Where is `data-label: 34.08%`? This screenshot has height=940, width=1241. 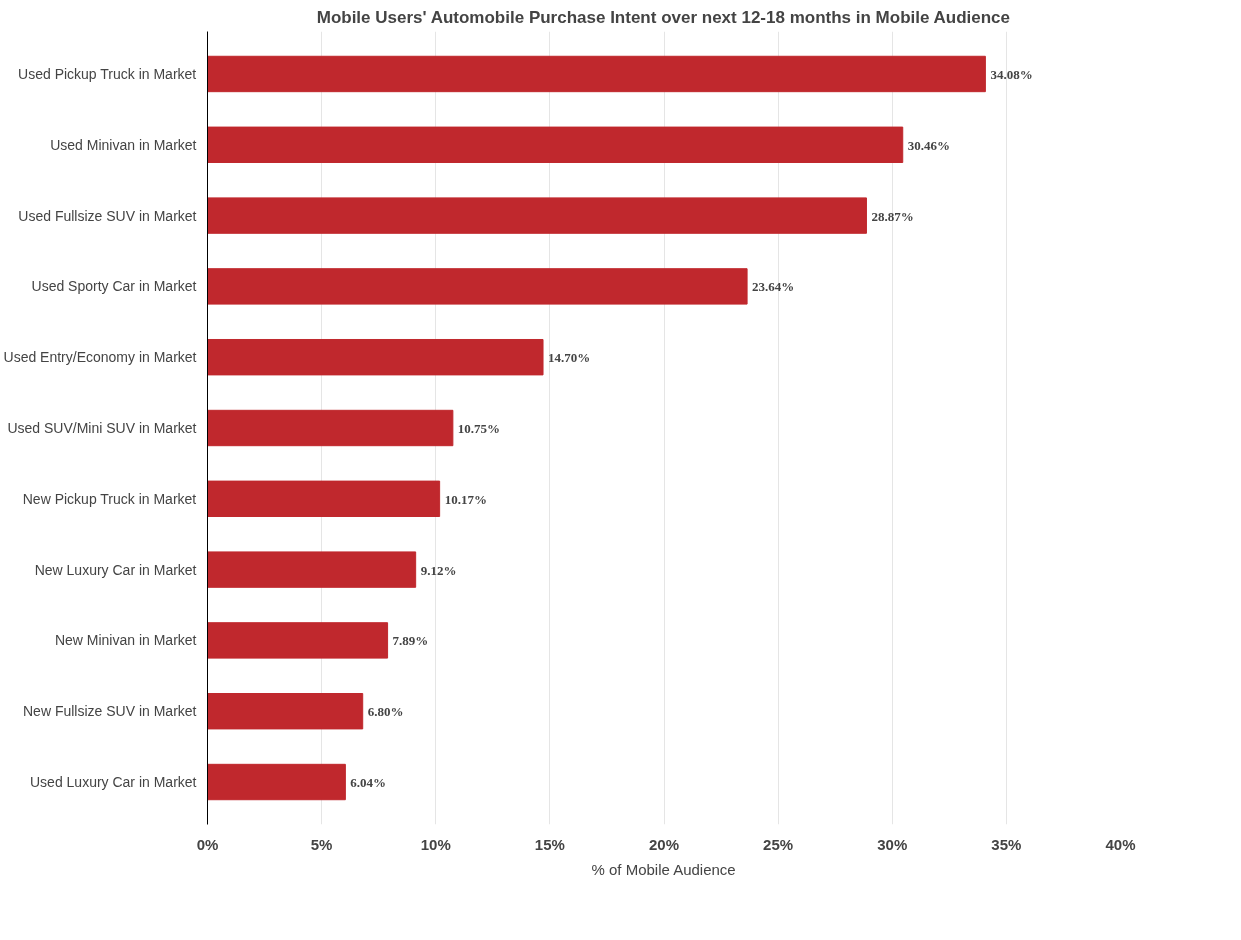
data-label: 34.08% is located at coordinates (1011, 74).